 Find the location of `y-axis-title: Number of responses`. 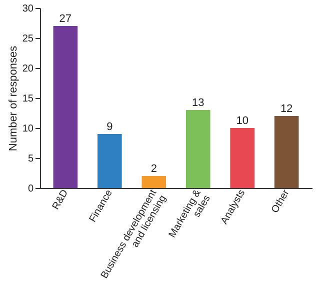

y-axis-title: Number of responses is located at coordinates (13, 98).